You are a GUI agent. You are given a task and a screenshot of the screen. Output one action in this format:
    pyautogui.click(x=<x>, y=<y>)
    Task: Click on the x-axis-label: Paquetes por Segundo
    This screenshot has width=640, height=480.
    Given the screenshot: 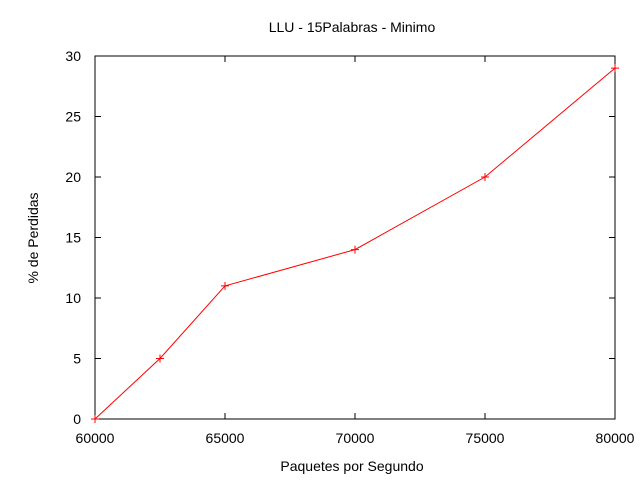 What is the action you would take?
    pyautogui.click(x=351, y=466)
    